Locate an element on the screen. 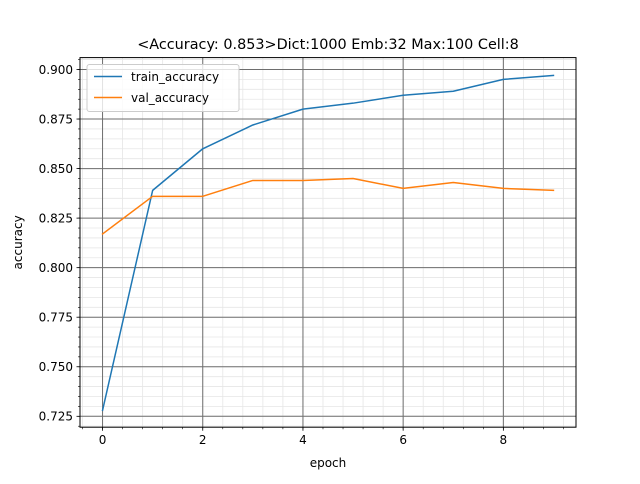  x-tick-label: 4 is located at coordinates (303, 440).